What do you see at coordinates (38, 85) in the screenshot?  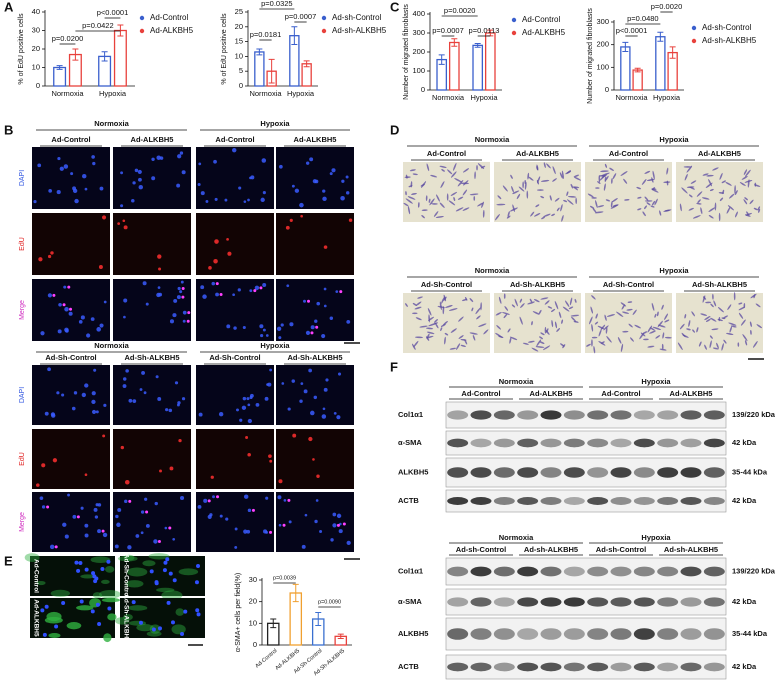 I see `y-tick-label: 0` at bounding box center [38, 85].